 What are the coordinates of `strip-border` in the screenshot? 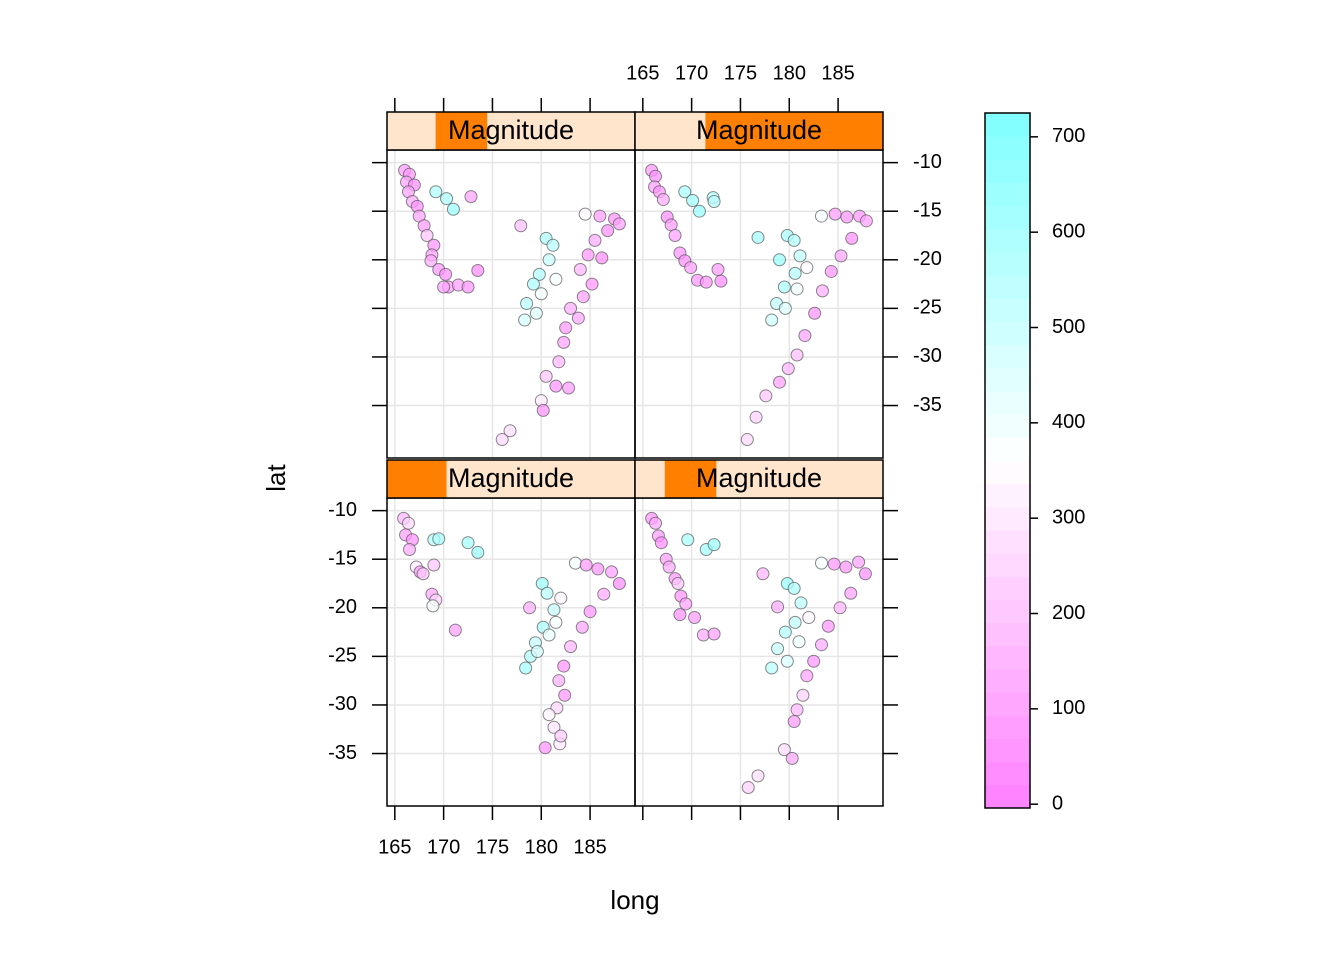 It's located at (759, 131).